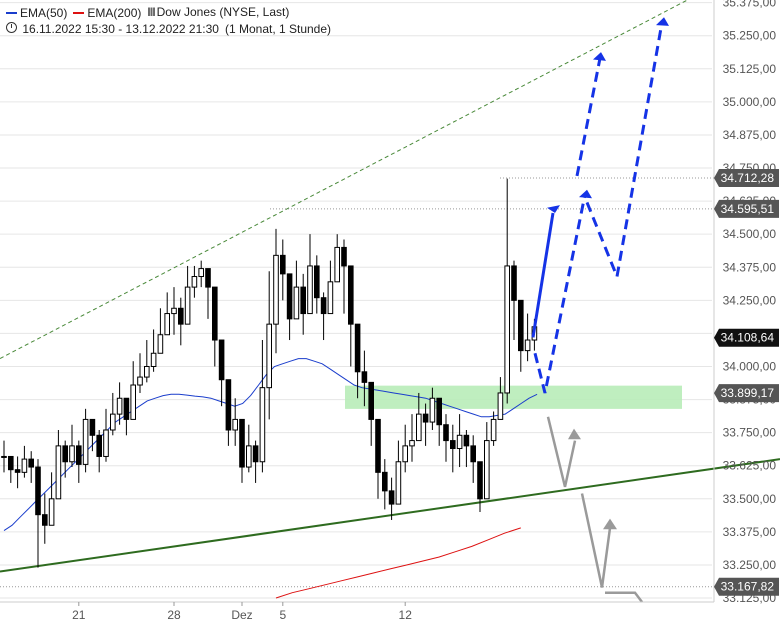 This screenshot has height=625, width=780. I want to click on price-label-text: 33.899,17, so click(748, 393).